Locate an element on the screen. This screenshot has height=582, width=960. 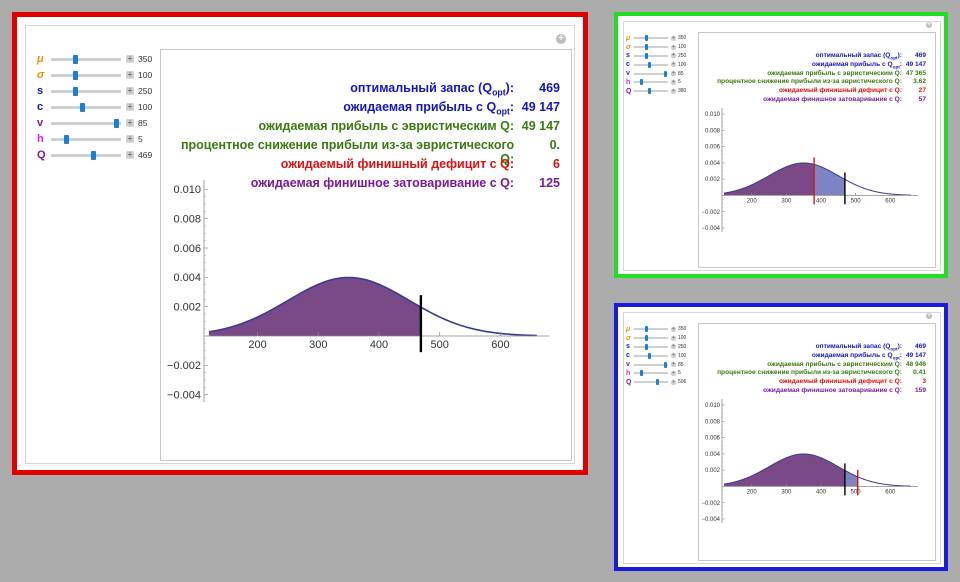
area-between-q is located at coordinates (829, 179).